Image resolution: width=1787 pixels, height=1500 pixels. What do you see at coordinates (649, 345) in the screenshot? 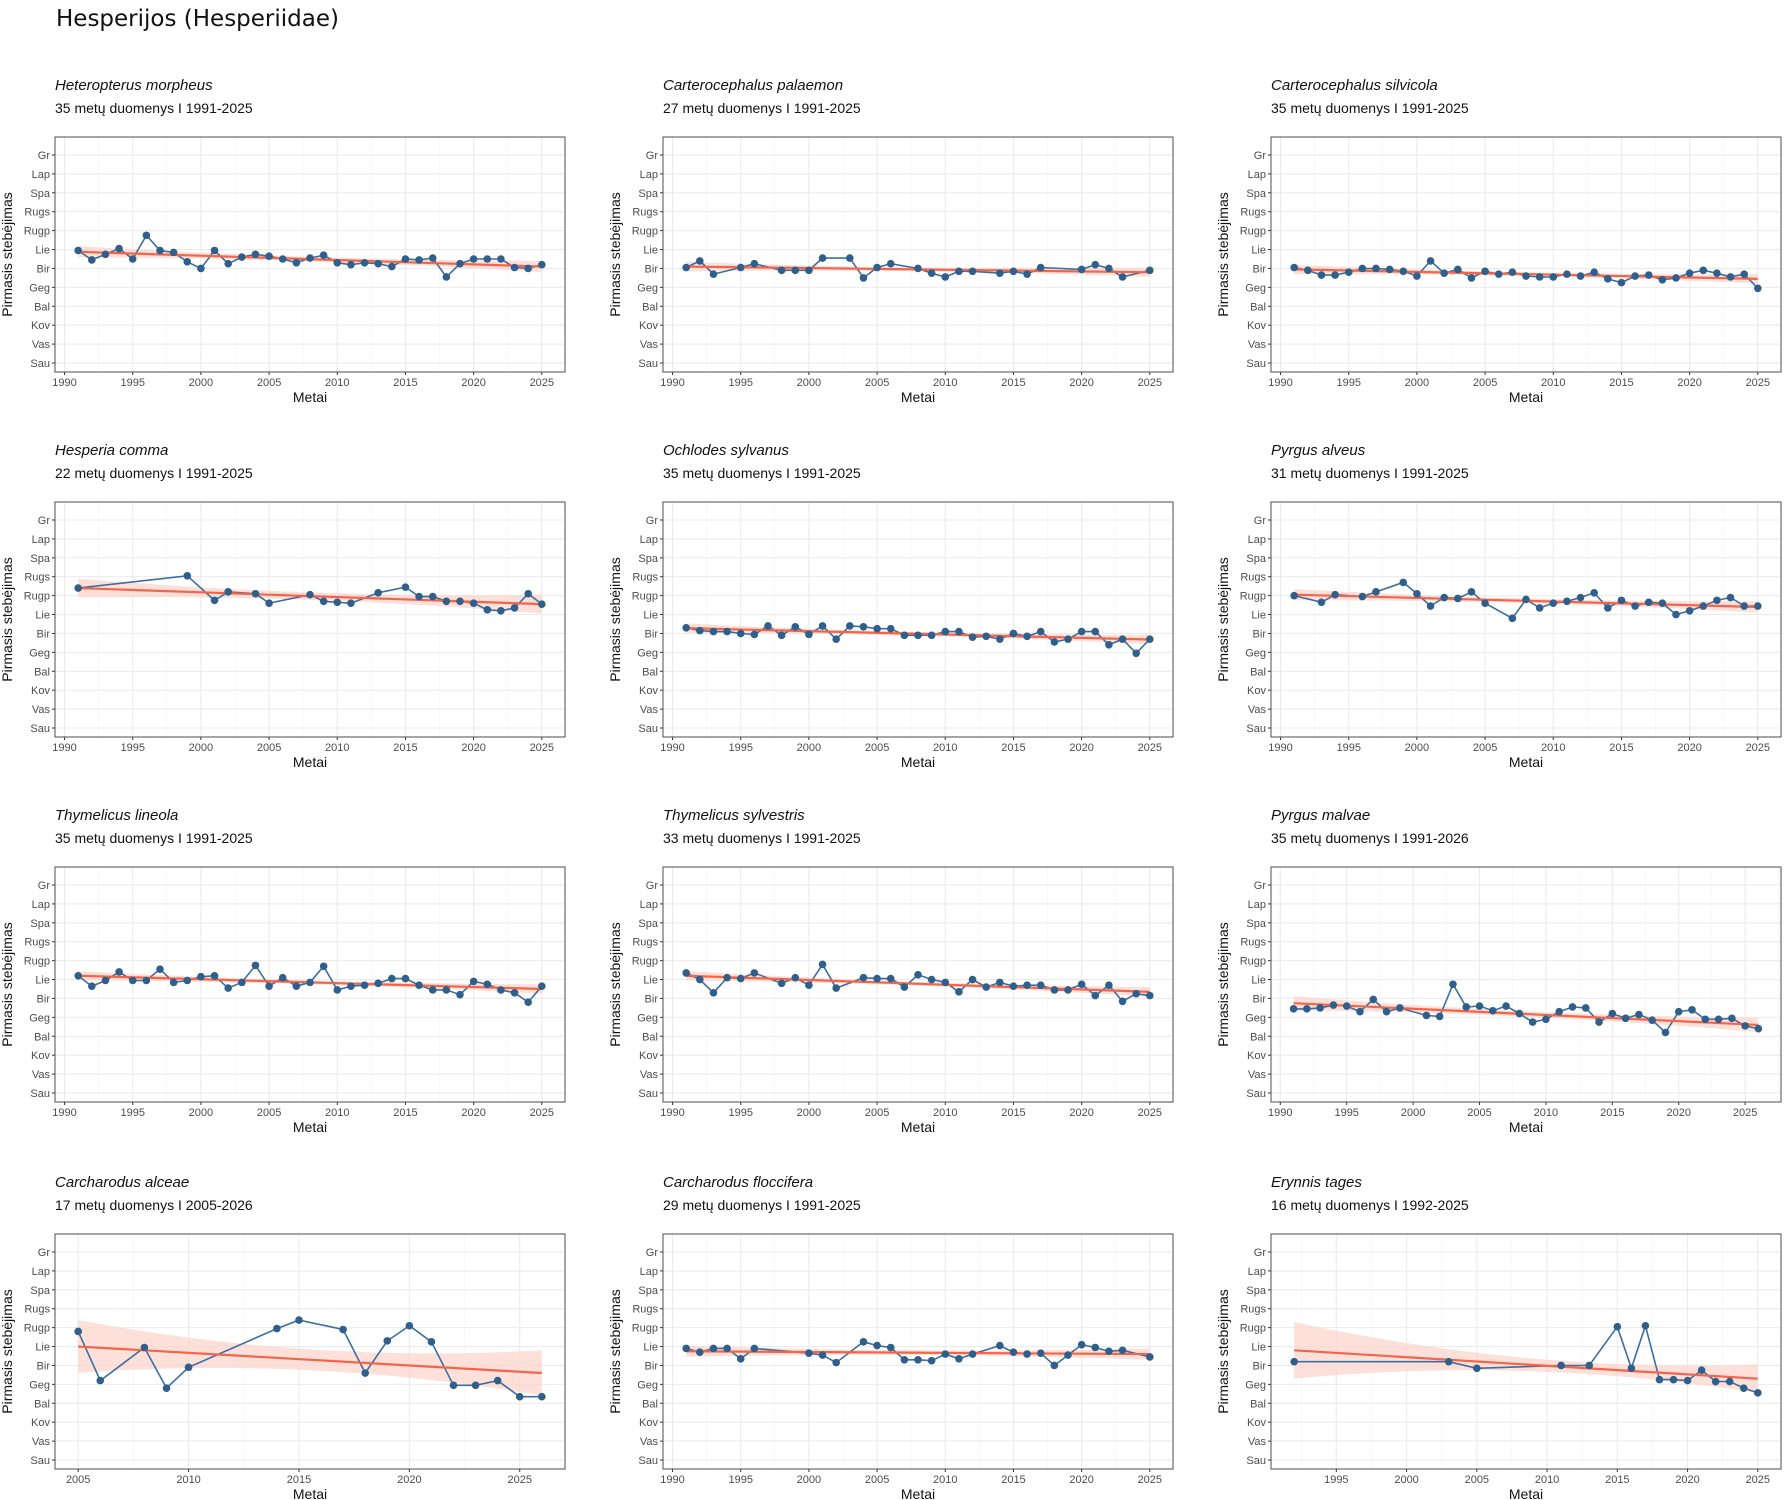
I see `y-tick-label: Vas` at bounding box center [649, 345].